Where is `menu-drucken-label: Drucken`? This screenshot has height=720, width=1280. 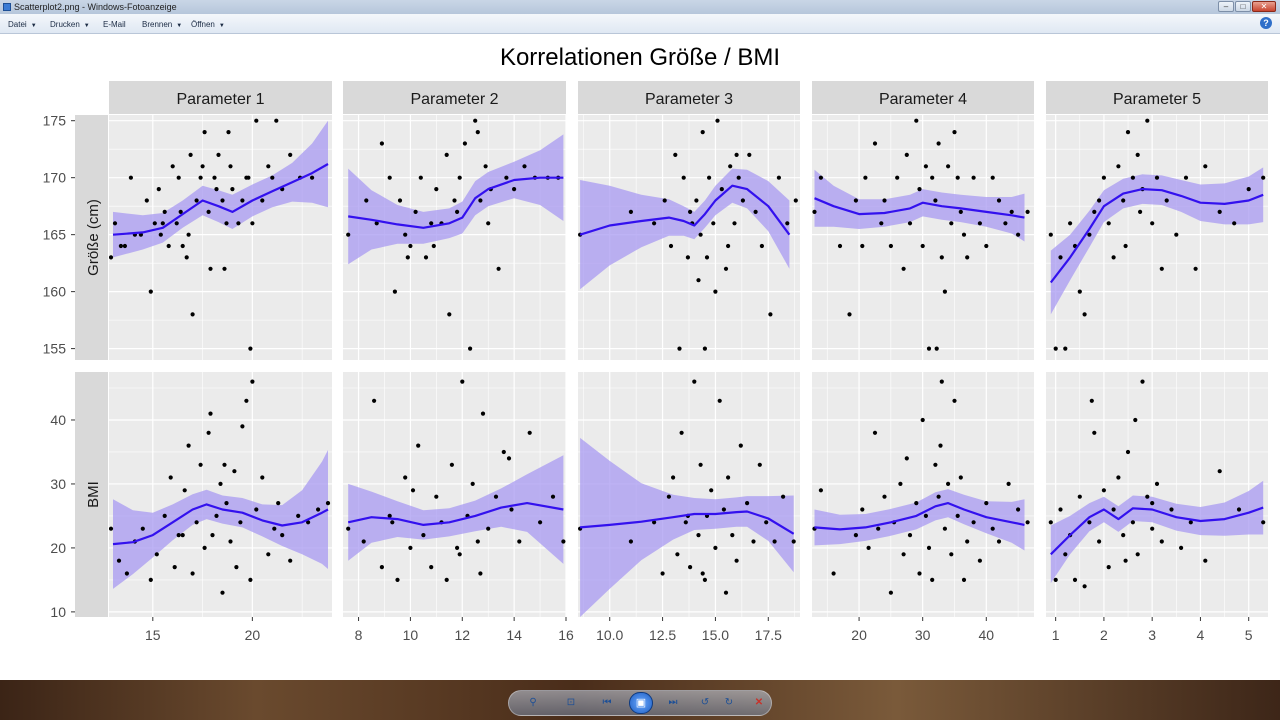 menu-drucken-label: Drucken is located at coordinates (65, 24).